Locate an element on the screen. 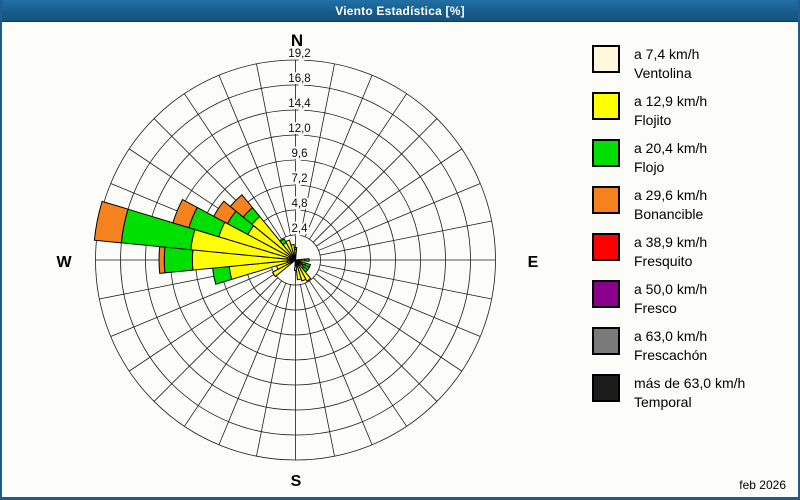 This screenshot has width=800, height=500. title-bar: Viento Estadística [%] is located at coordinates (400, 11).